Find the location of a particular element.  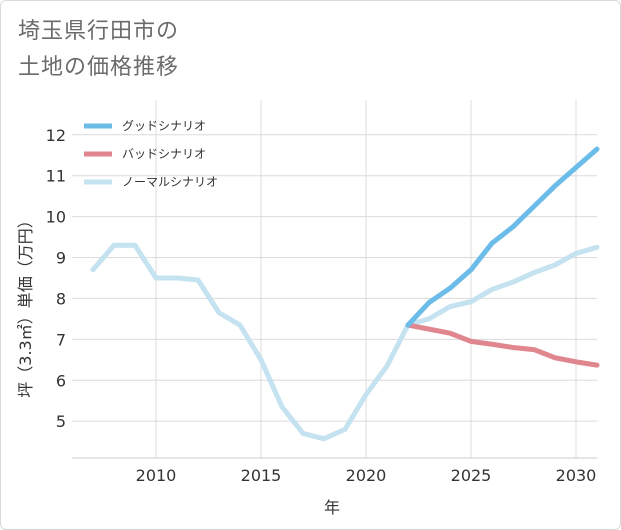

chart-title: 埼玉県行田市の 土地の価格推移 is located at coordinates (168, 50).